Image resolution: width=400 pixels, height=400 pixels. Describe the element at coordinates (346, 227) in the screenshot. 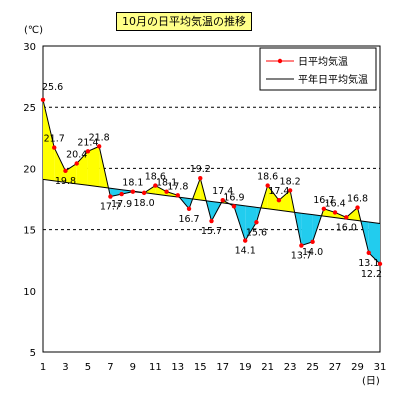

I see `data-label-day-28: 16.0` at that location.